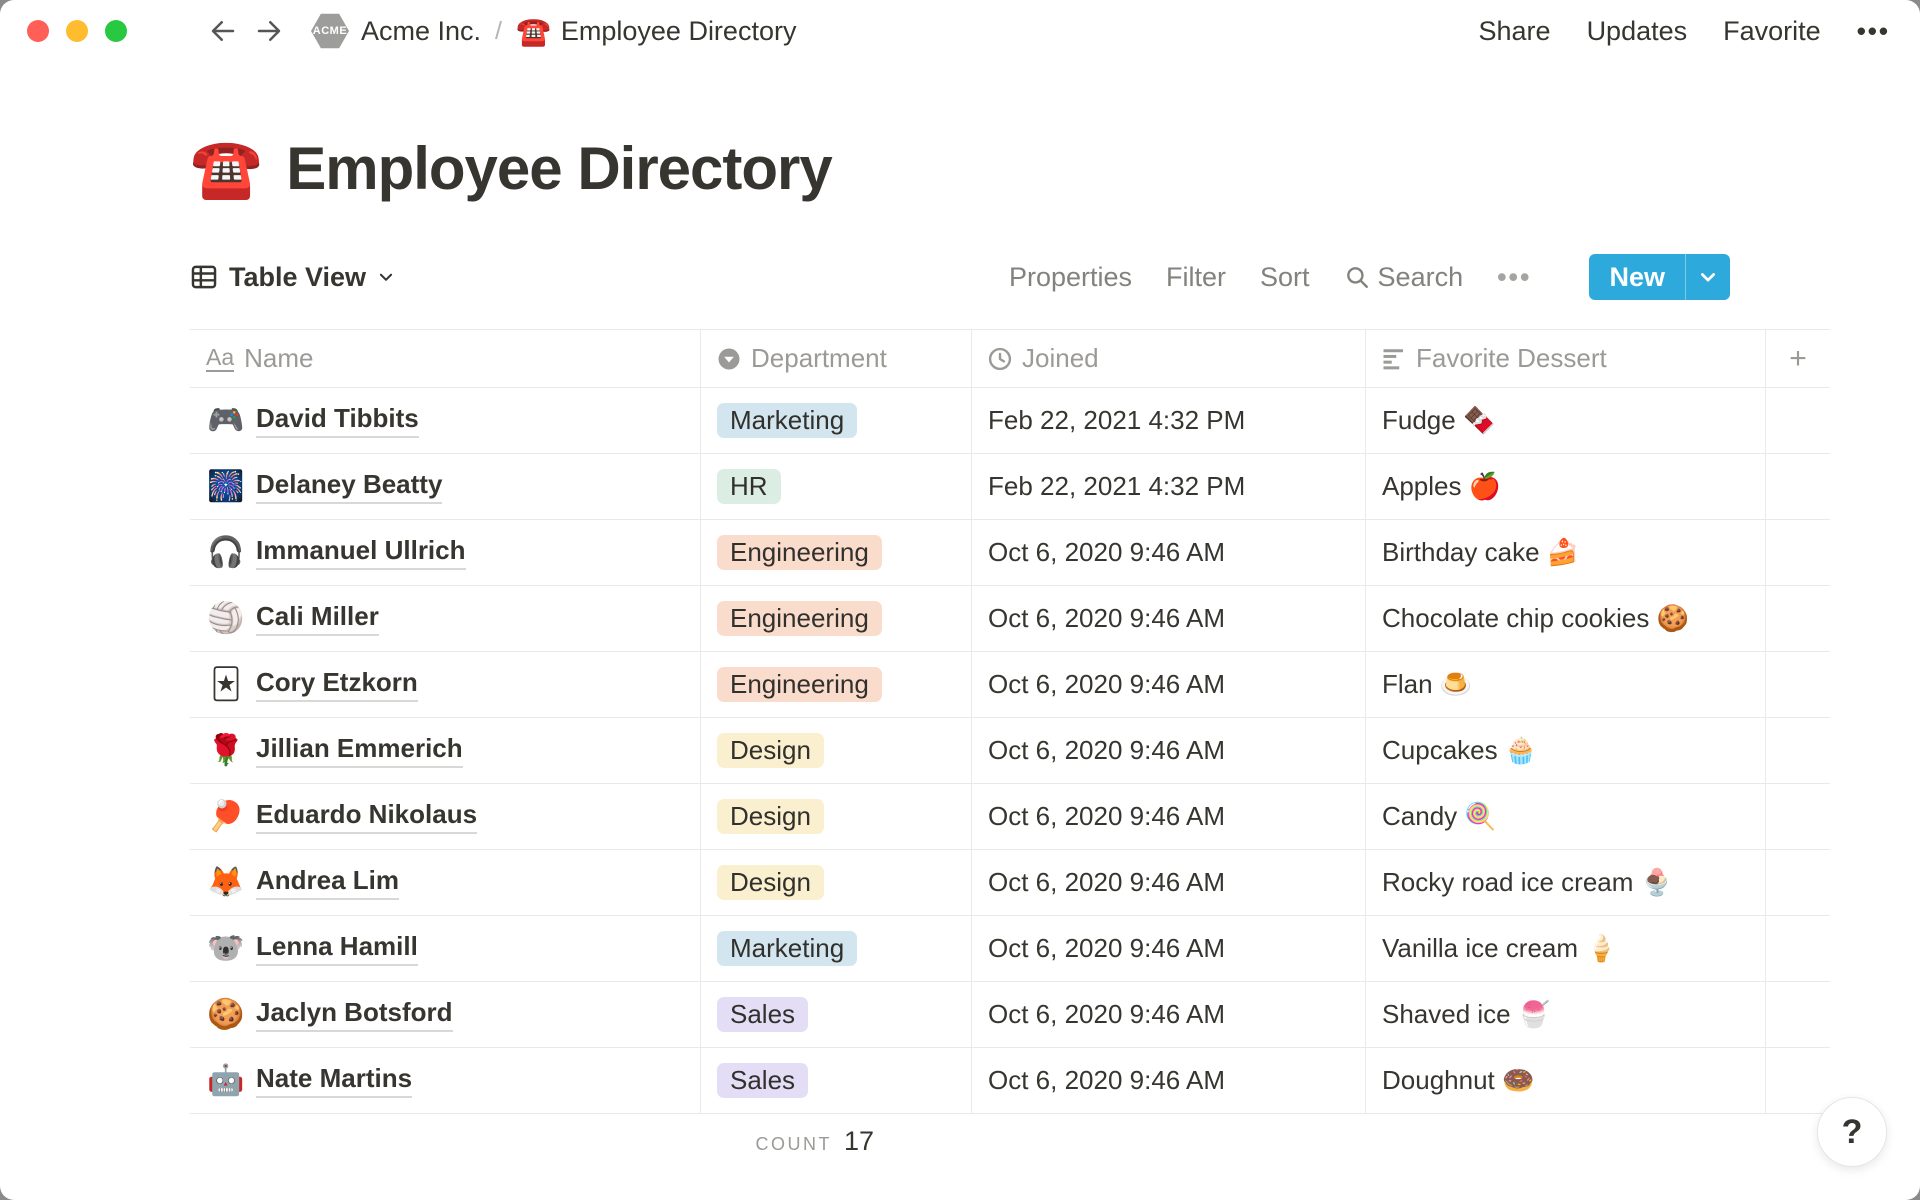 The image size is (1920, 1200). I want to click on page-title: ☎️ Employee Directory, so click(1055, 168).